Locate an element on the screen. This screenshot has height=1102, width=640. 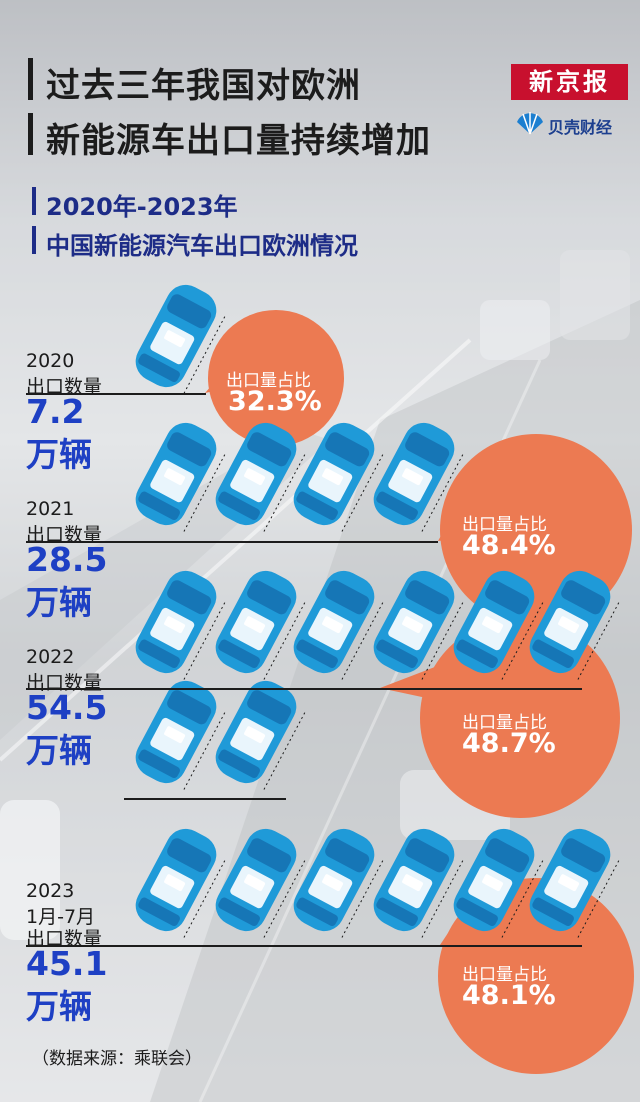
row-2023-unit: 万辆 is located at coordinates (59, 1006).